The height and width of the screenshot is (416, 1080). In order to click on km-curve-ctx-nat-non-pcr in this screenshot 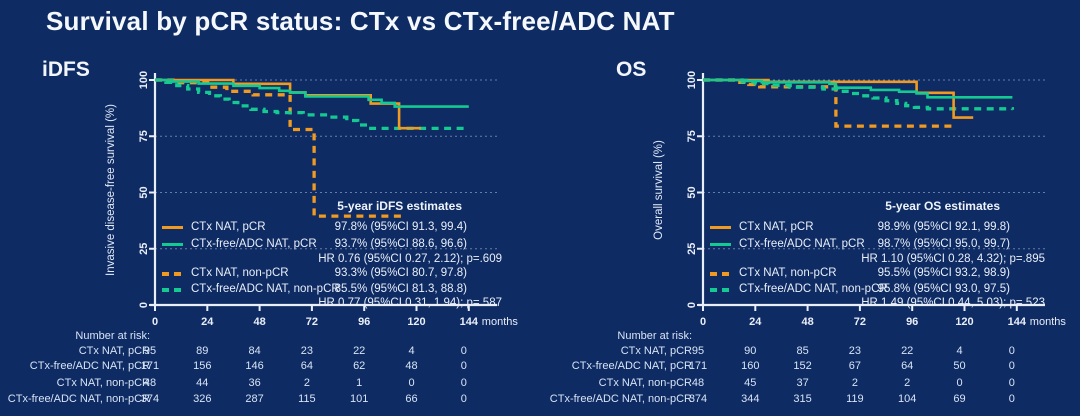, I will do `click(279, 148)`.